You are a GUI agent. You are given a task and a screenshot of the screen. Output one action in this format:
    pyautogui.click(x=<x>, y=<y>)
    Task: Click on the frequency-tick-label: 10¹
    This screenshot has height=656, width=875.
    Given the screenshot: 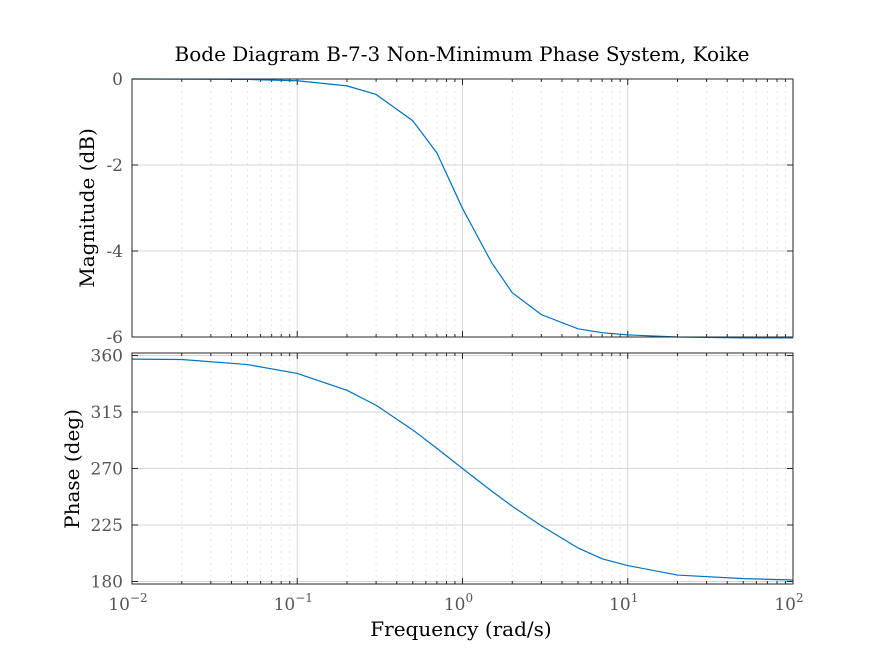 What is the action you would take?
    pyautogui.click(x=623, y=603)
    